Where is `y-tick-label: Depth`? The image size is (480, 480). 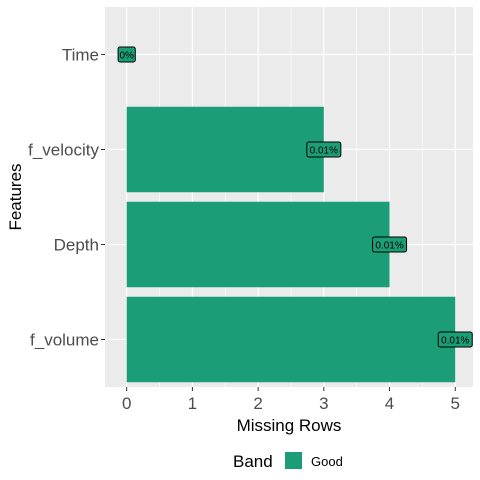 y-tick-label: Depth is located at coordinates (76, 245).